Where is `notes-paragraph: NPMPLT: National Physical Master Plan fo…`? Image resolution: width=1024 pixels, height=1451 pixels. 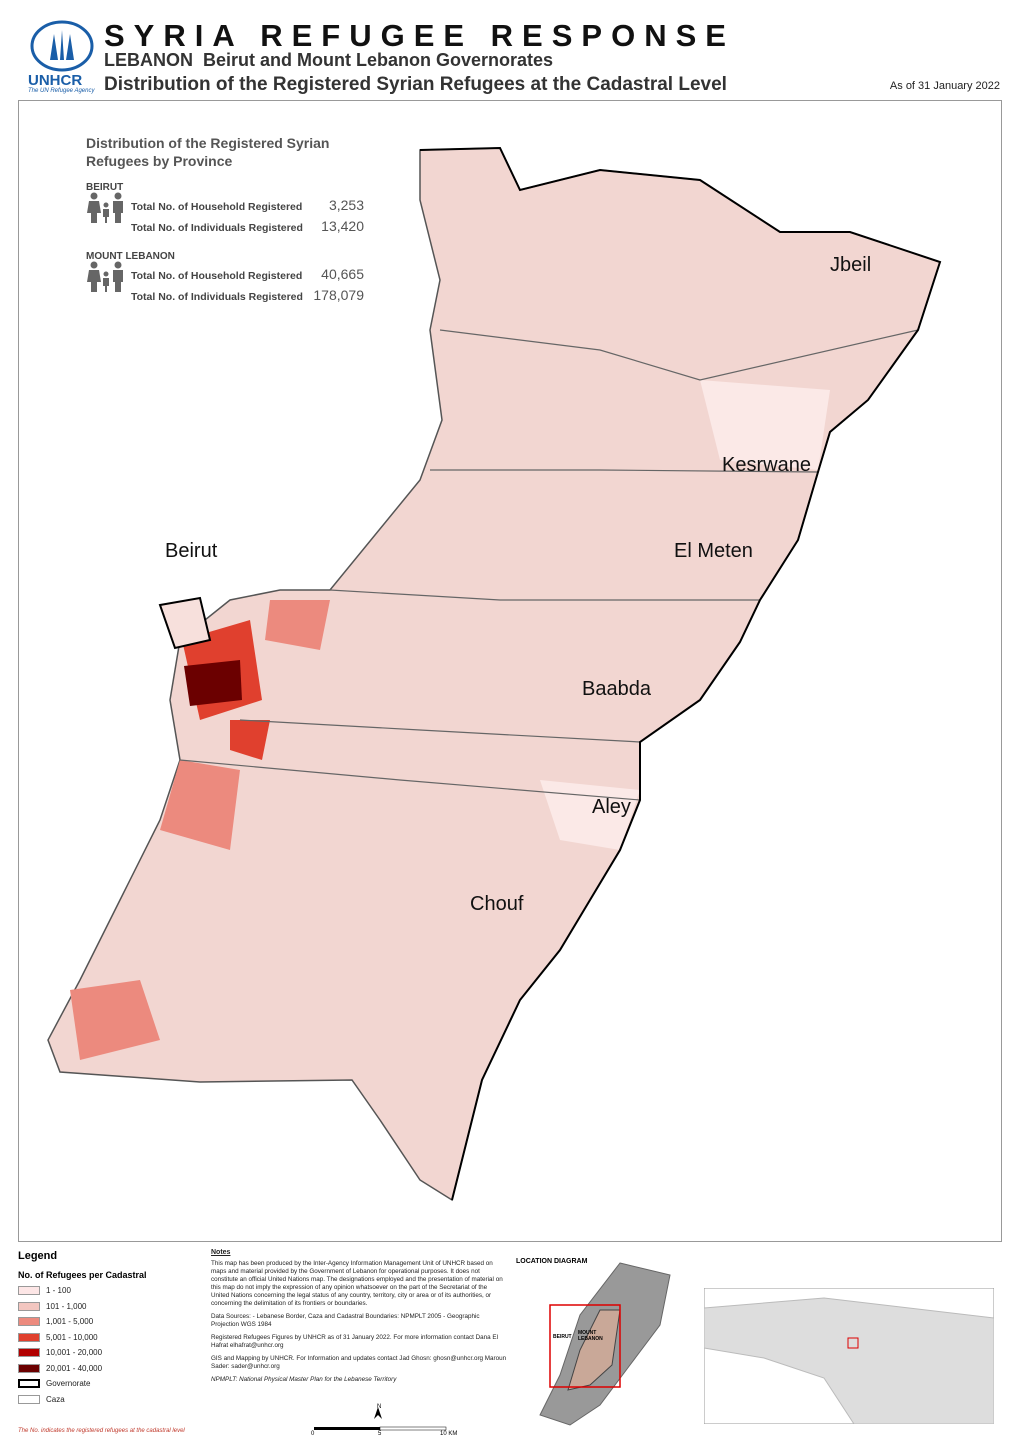 notes-paragraph: NPMPLT: National Physical Master Plan fo… is located at coordinates (304, 1379).